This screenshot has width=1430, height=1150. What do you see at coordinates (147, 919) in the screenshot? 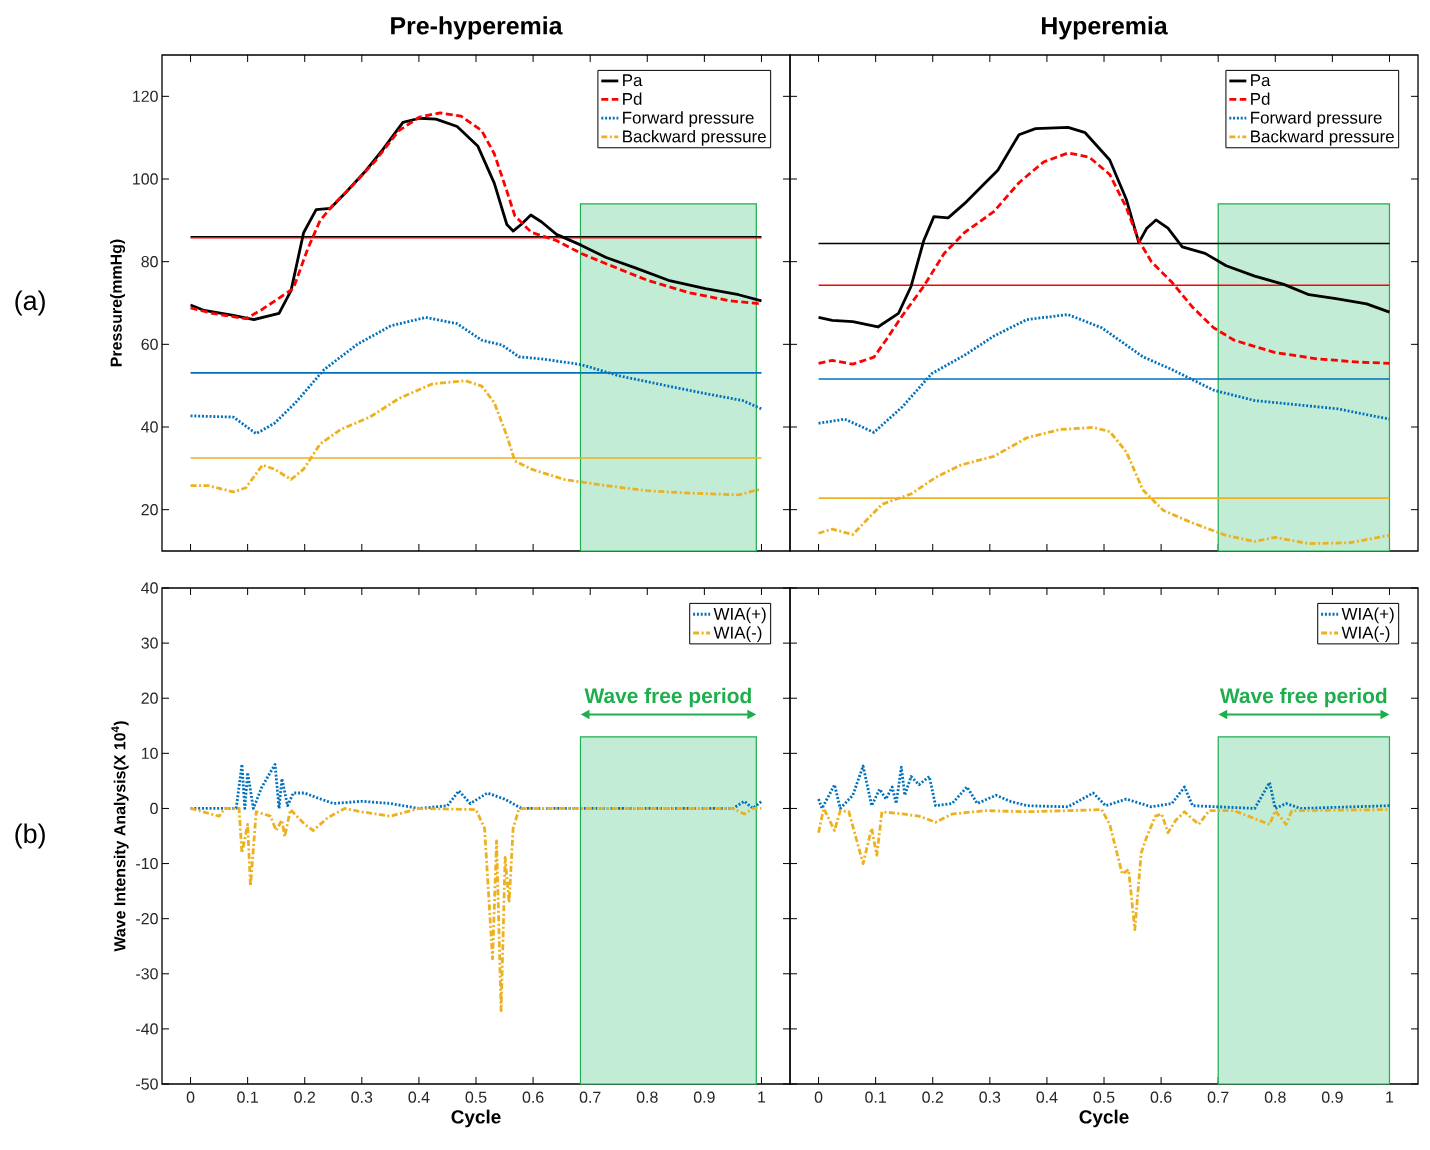
I see `y-tick-label: -20` at bounding box center [147, 919].